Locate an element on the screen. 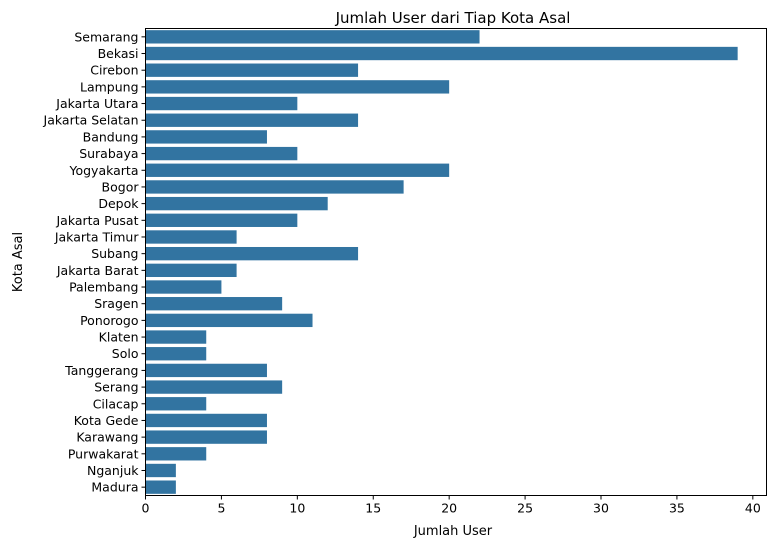 The width and height of the screenshot is (775, 547). y-tick-label: Jakarta Selatan is located at coordinates (91, 120).